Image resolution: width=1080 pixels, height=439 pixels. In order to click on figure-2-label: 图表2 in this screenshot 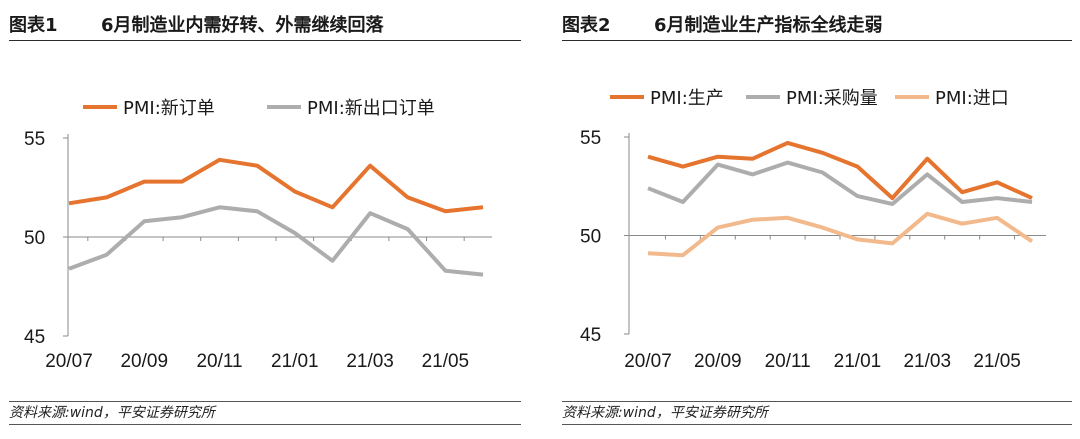, I will do `click(586, 25)`.